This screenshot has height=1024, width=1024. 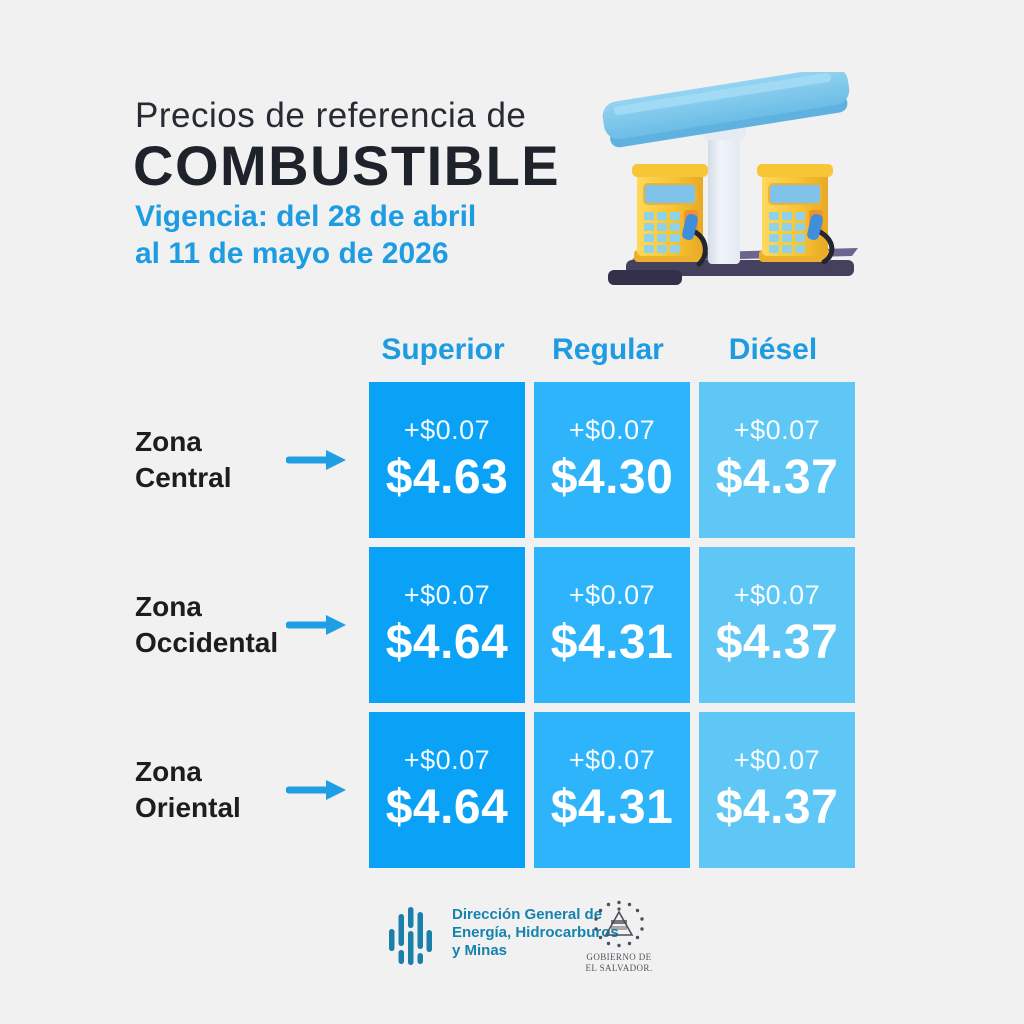 I want to click on government-label-line: GOBIERNO DE, so click(x=619, y=957).